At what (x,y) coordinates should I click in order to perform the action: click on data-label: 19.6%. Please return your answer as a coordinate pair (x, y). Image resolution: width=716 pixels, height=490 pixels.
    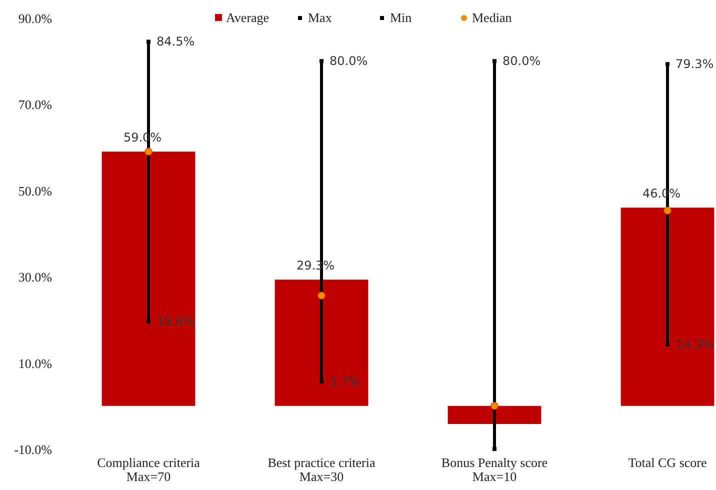
    Looking at the image, I should click on (175, 321).